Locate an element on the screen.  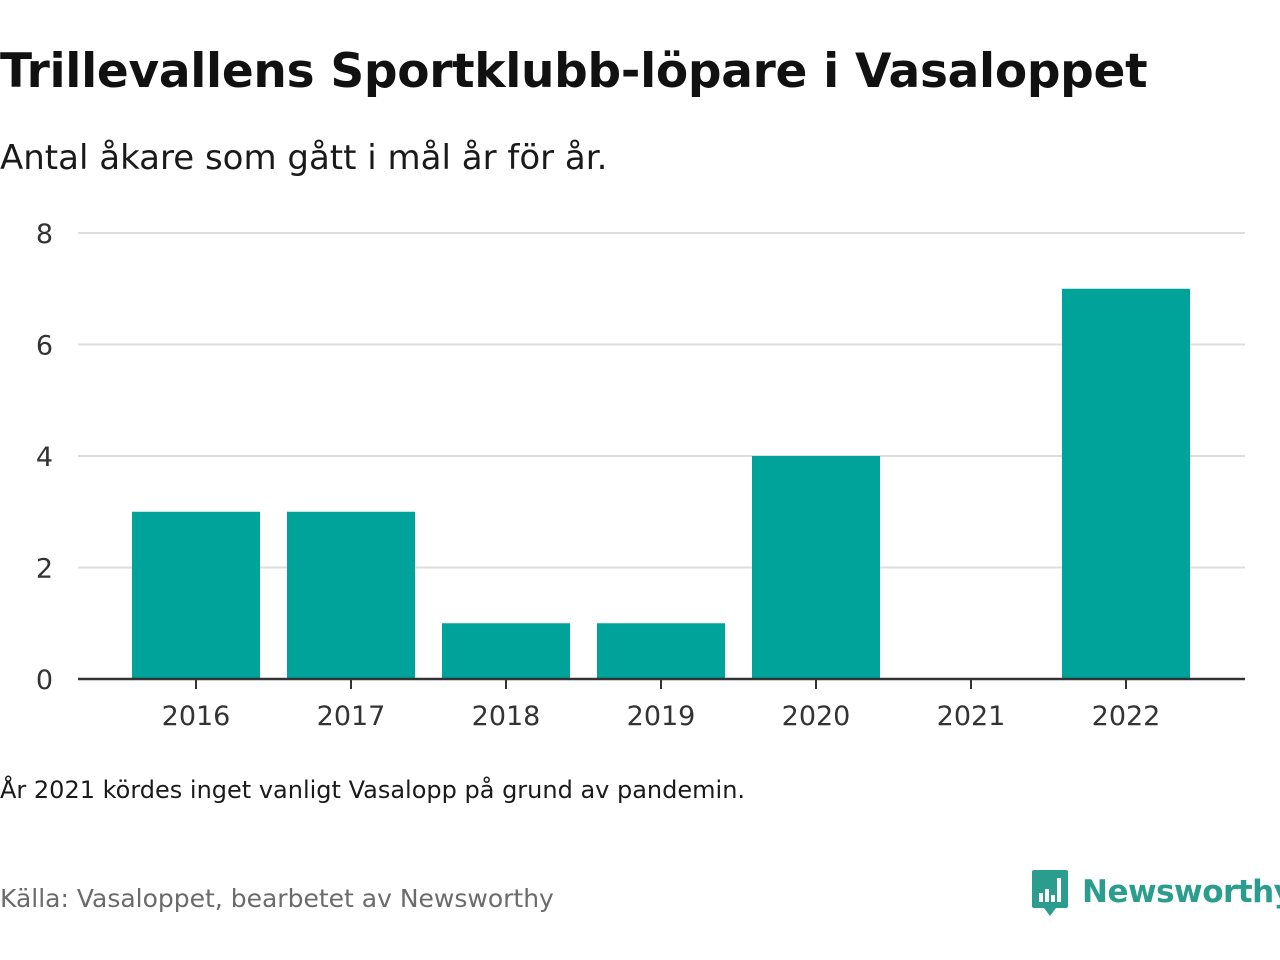
y-tick-label: 4 is located at coordinates (44, 457).